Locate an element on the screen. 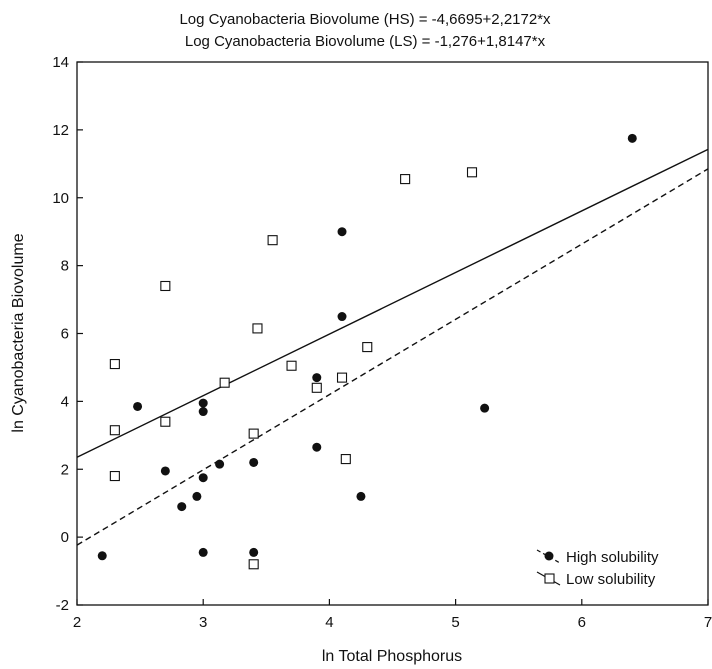 Image resolution: width=712 pixels, height=669 pixels. y-axis-label: ln Cyanobacteria Biovolume is located at coordinates (18, 332).